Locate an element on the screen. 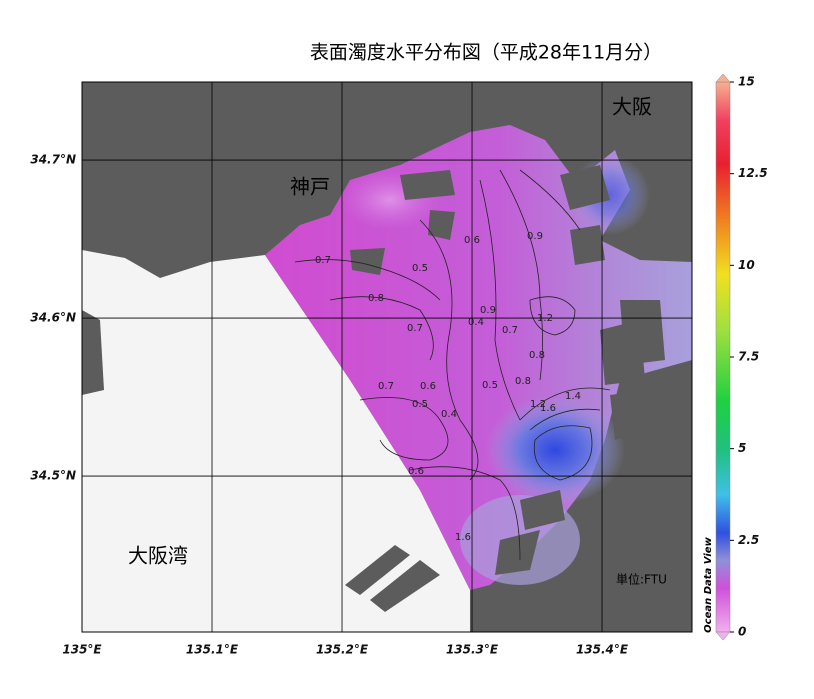  colorbar-label: 0 is located at coordinates (742, 632).